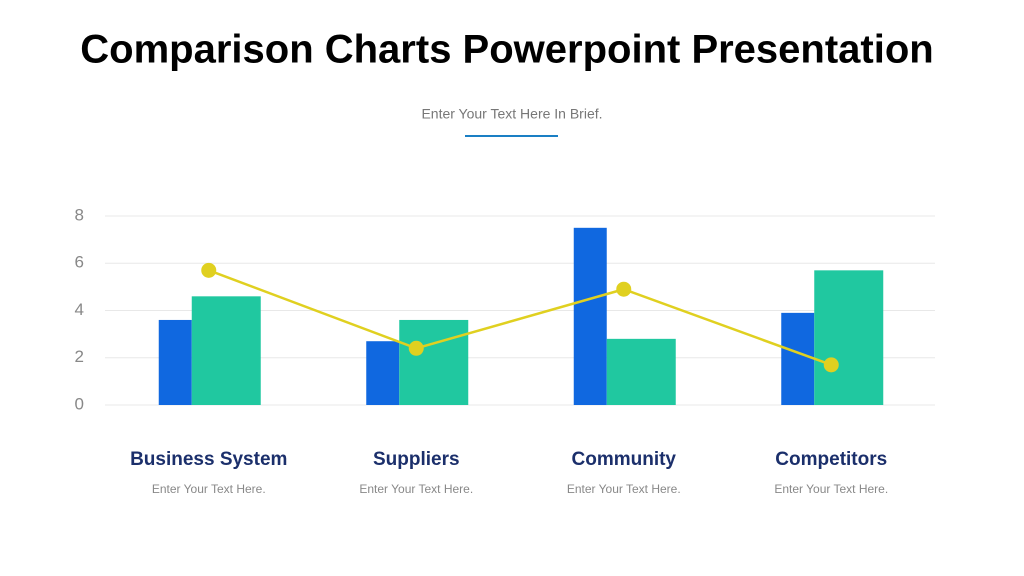 The width and height of the screenshot is (1024, 576). I want to click on y-tick-label: 6, so click(79, 262).